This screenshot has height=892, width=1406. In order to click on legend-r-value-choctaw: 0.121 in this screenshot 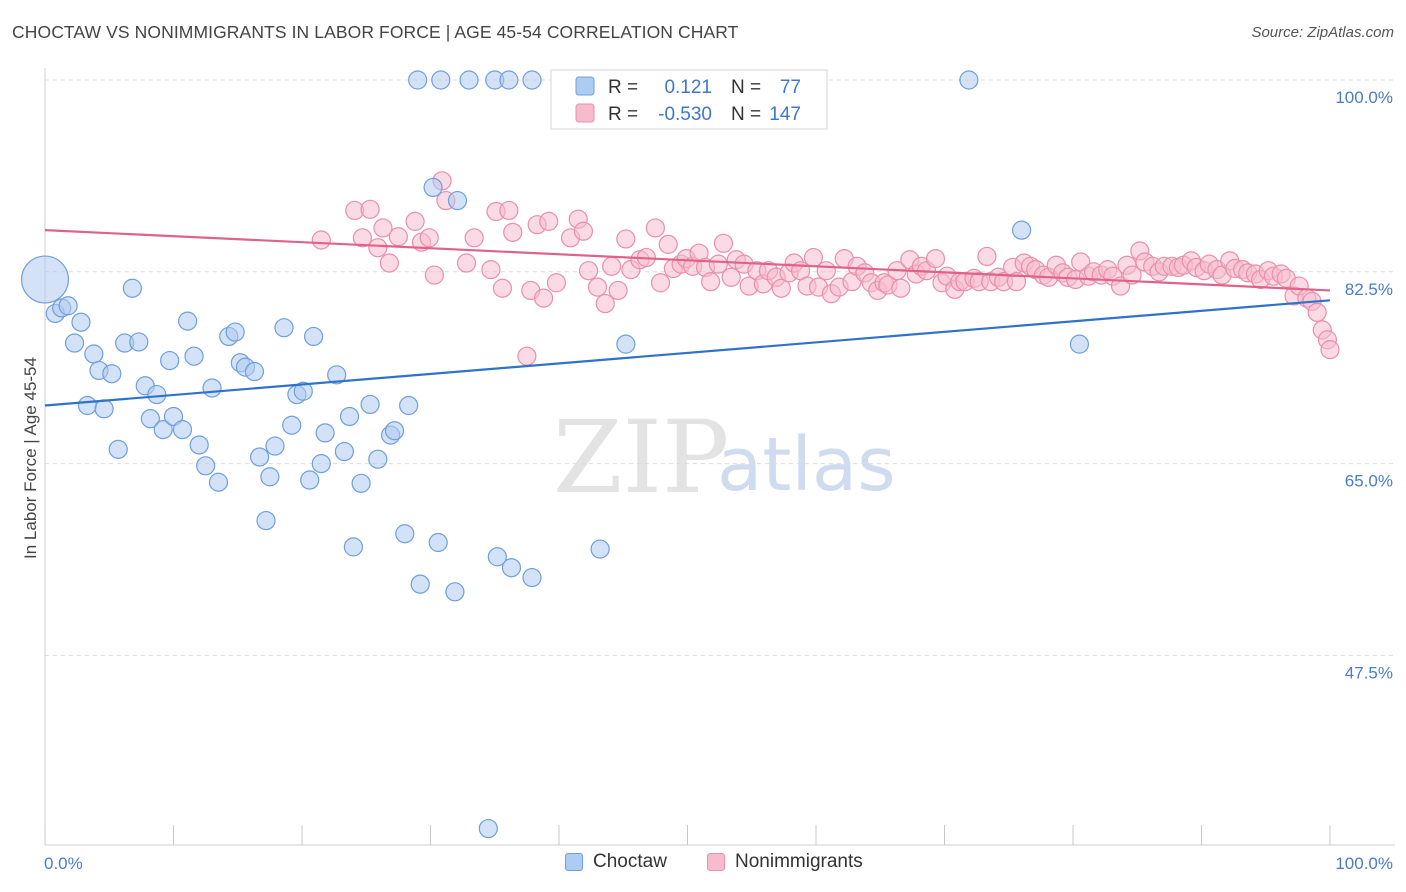, I will do `click(688, 87)`.